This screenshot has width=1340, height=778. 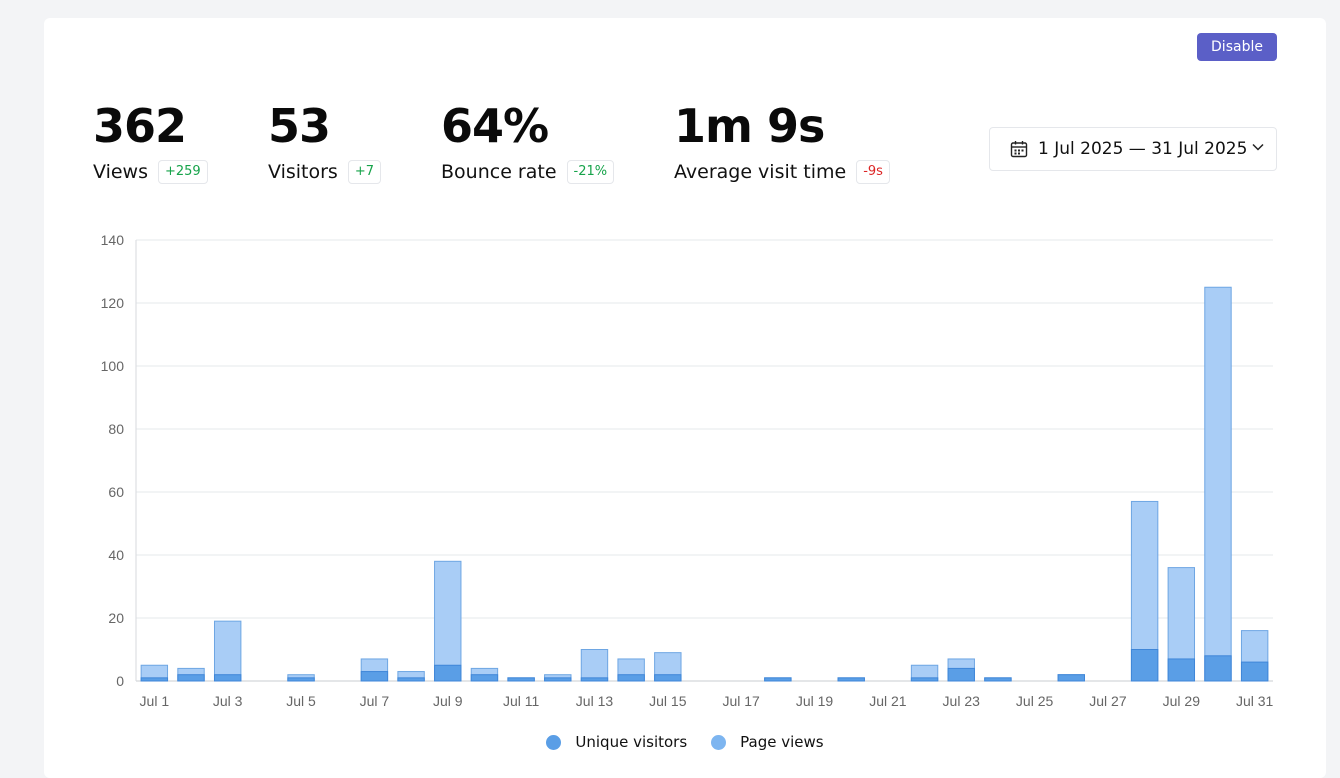 What do you see at coordinates (1108, 701) in the screenshot?
I see `x-tick-label: Jul 27` at bounding box center [1108, 701].